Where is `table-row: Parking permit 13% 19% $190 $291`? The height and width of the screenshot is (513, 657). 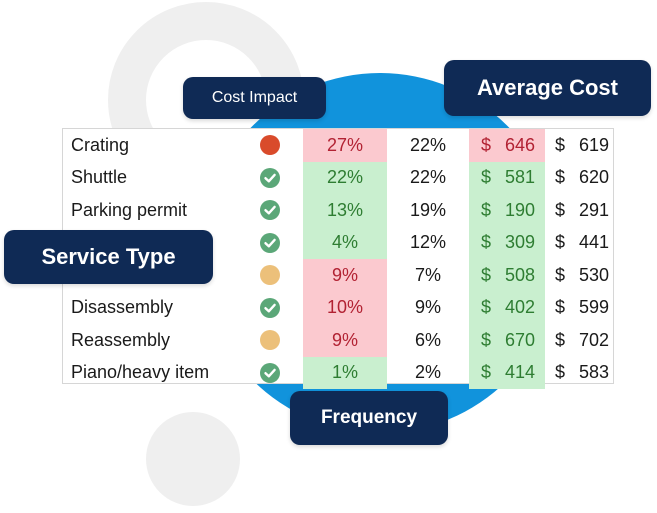
table-row: Parking permit 13% 19% $190 $291 is located at coordinates (338, 210).